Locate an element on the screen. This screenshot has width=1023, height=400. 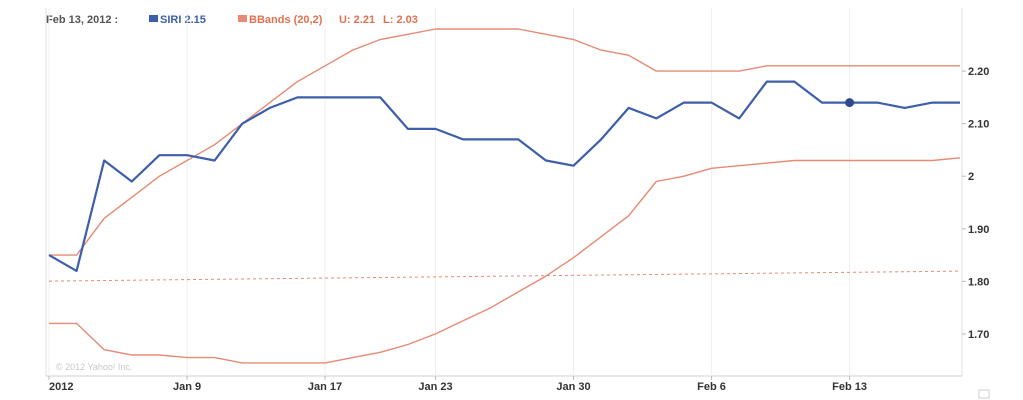
x-tick-label: Jan 30 is located at coordinates (573, 387).